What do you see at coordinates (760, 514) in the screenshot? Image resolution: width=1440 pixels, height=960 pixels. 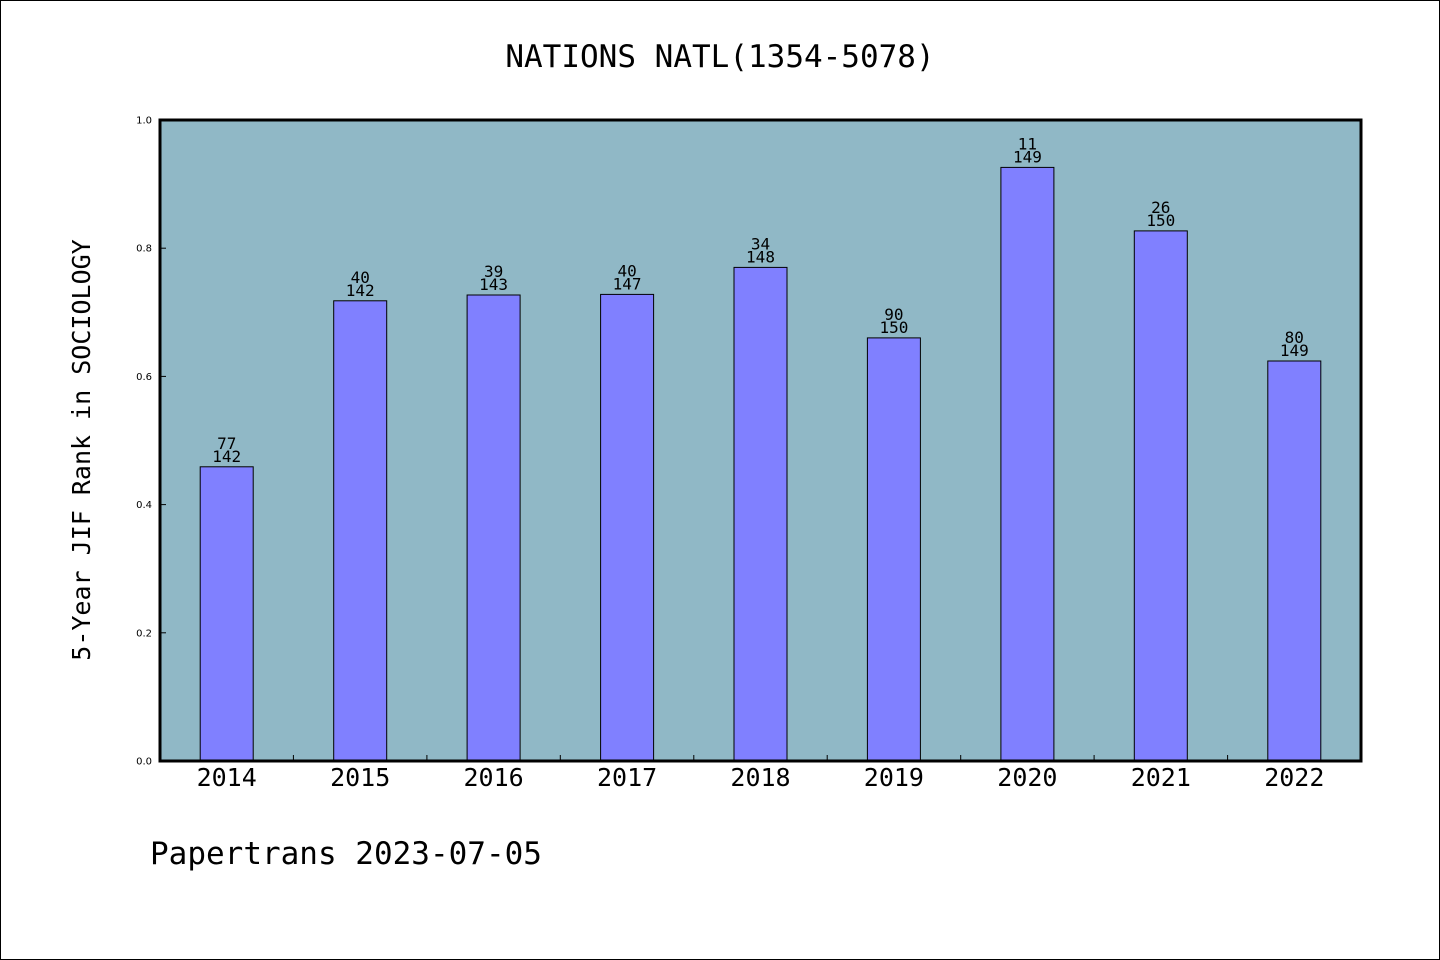 I see `bar-2018` at bounding box center [760, 514].